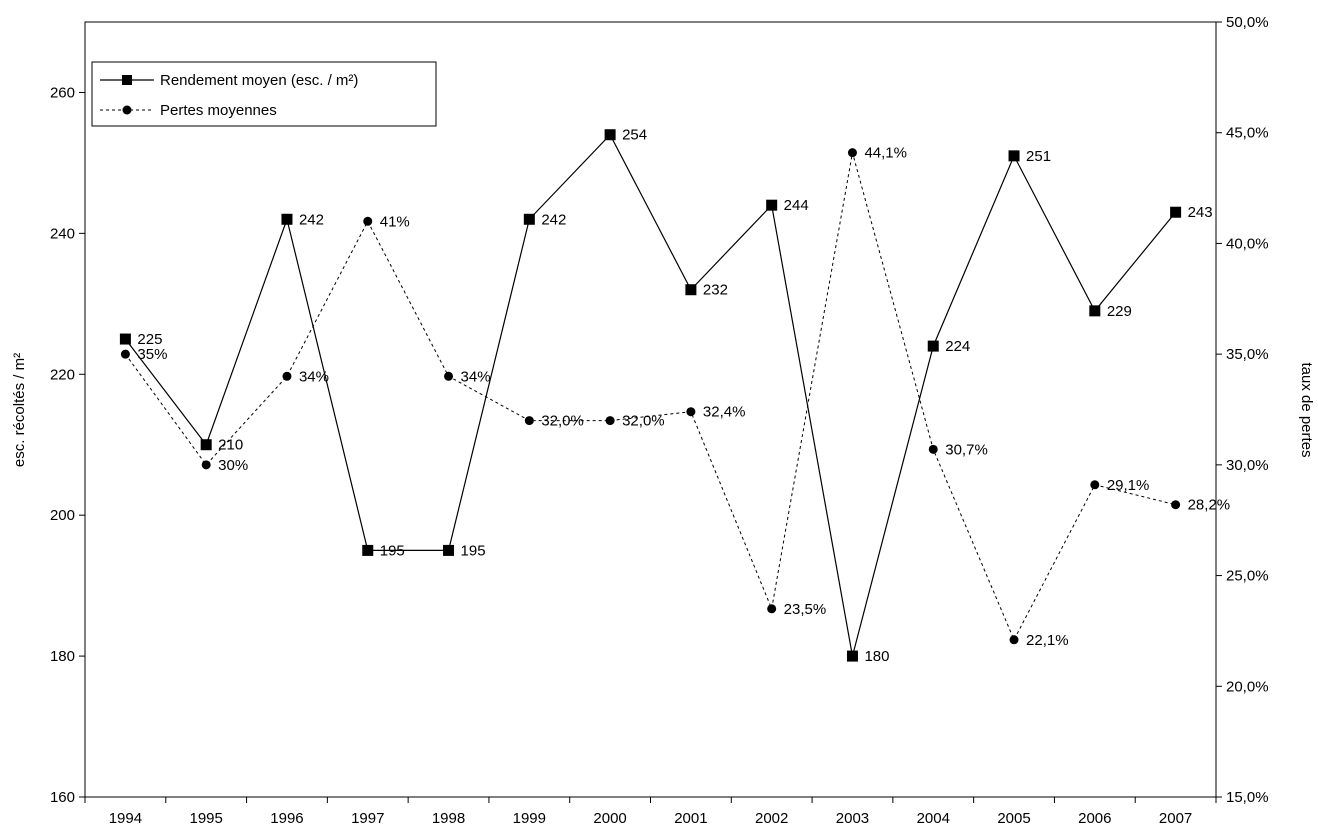 The height and width of the screenshot is (834, 1318). Describe the element at coordinates (259, 80) in the screenshot. I see `legend-label-rendement: Rendement moyen (esc. / m²)` at that location.